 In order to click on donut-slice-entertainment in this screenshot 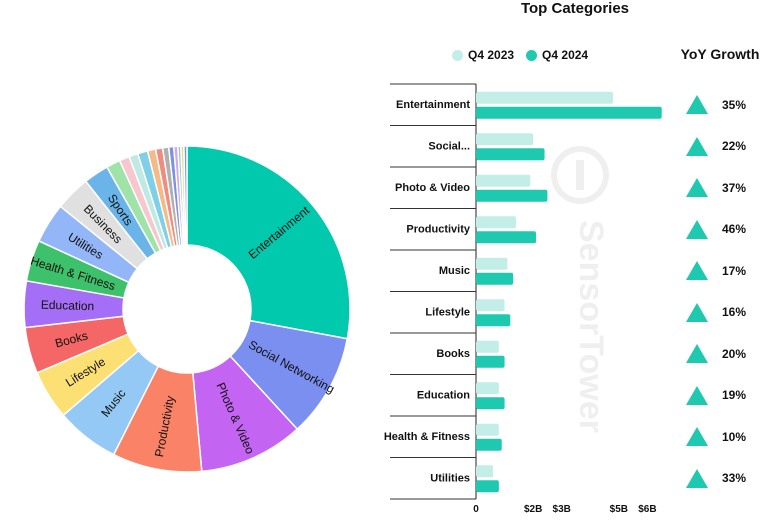, I will do `click(268, 242)`.